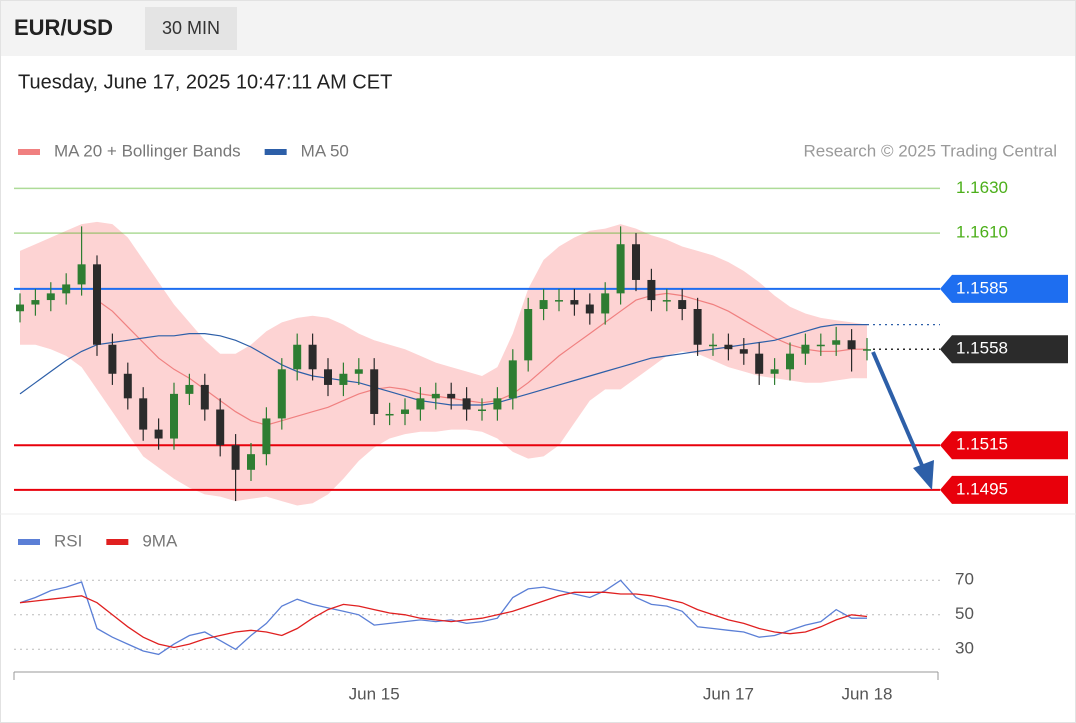 The image size is (1076, 723). Describe the element at coordinates (898, 411) in the screenshot. I see `arrow-shaft` at that location.